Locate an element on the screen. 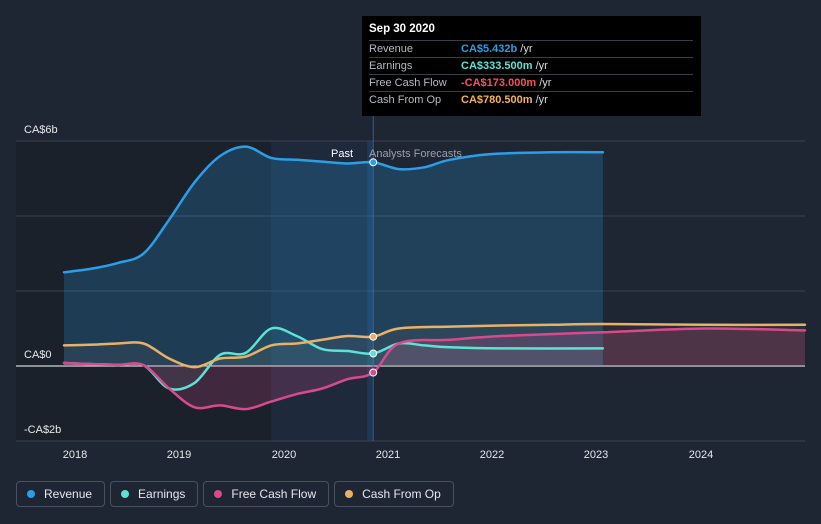 The width and height of the screenshot is (821, 524). forecast-label: Analysts Forecasts is located at coordinates (415, 154).